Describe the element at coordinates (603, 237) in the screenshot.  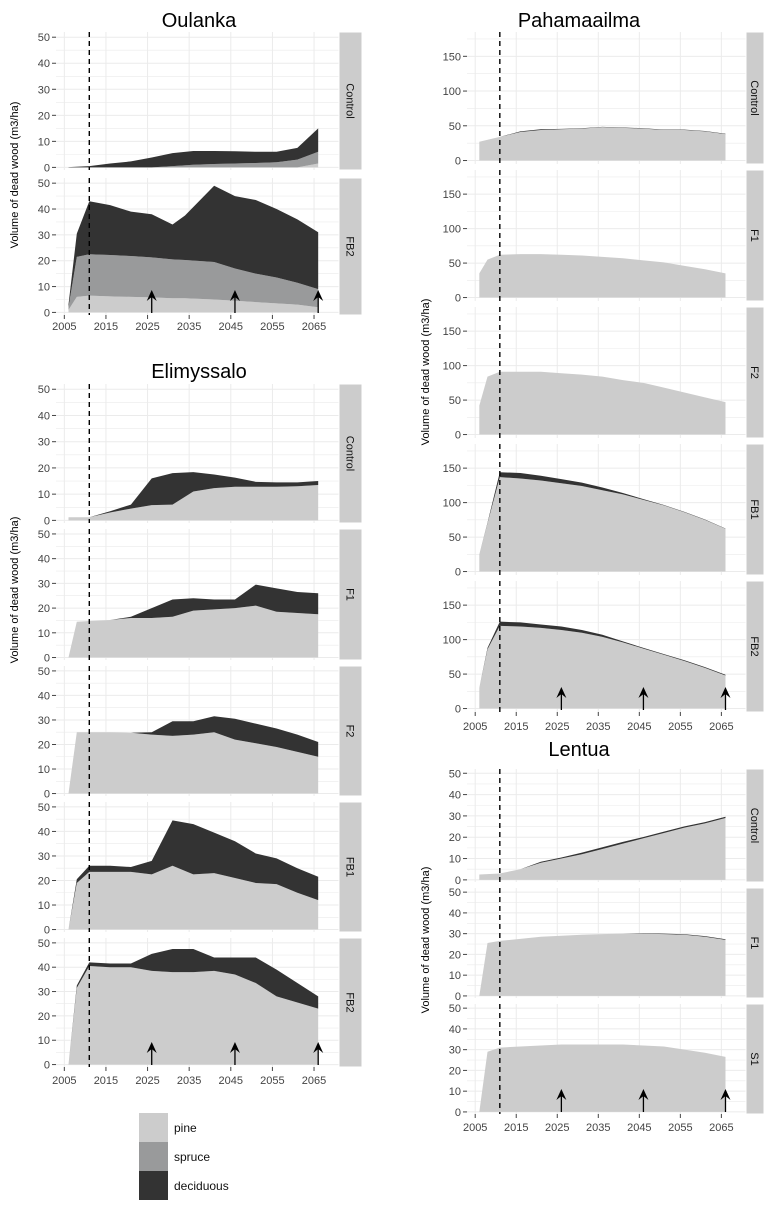
I see `panel-f1: 0 50 100 150 F1` at that location.